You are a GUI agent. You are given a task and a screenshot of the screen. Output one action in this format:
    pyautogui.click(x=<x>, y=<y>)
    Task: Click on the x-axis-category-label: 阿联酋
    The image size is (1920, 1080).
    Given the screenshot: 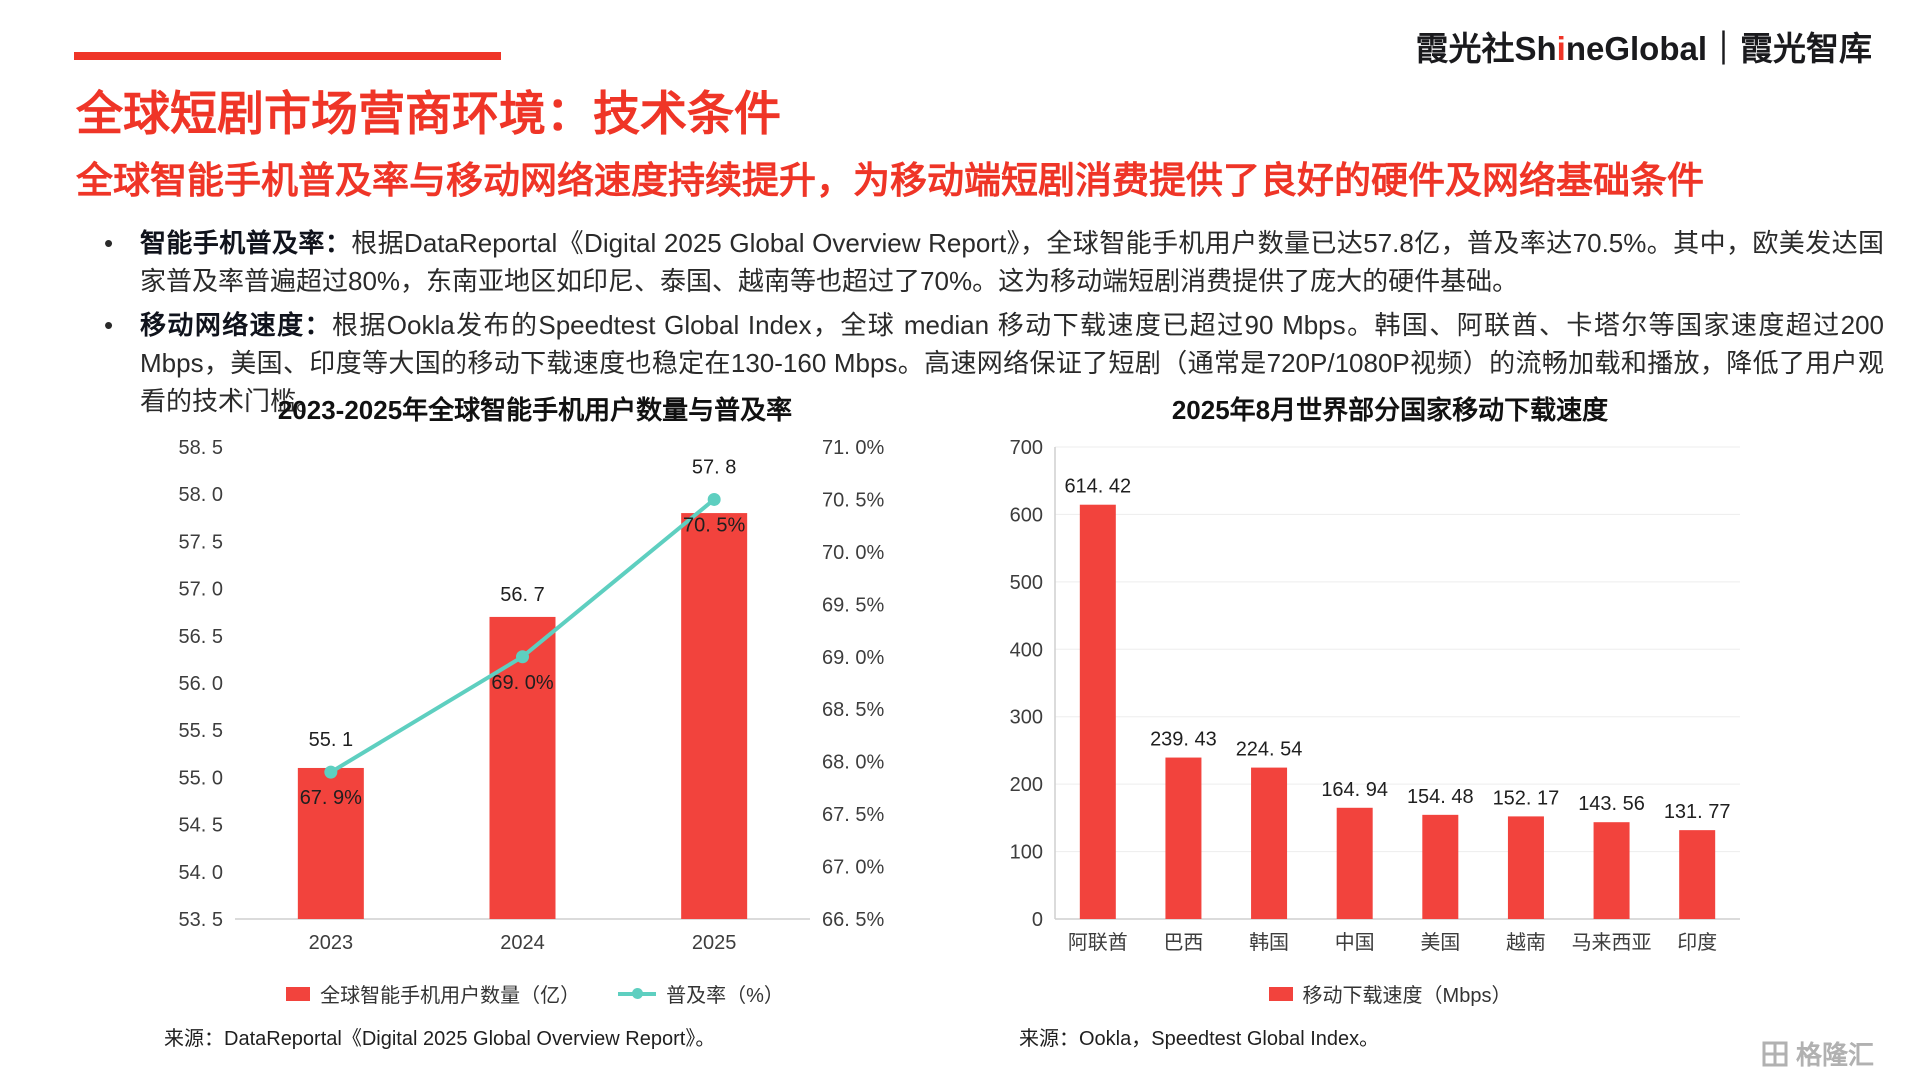 What is the action you would take?
    pyautogui.click(x=1098, y=942)
    